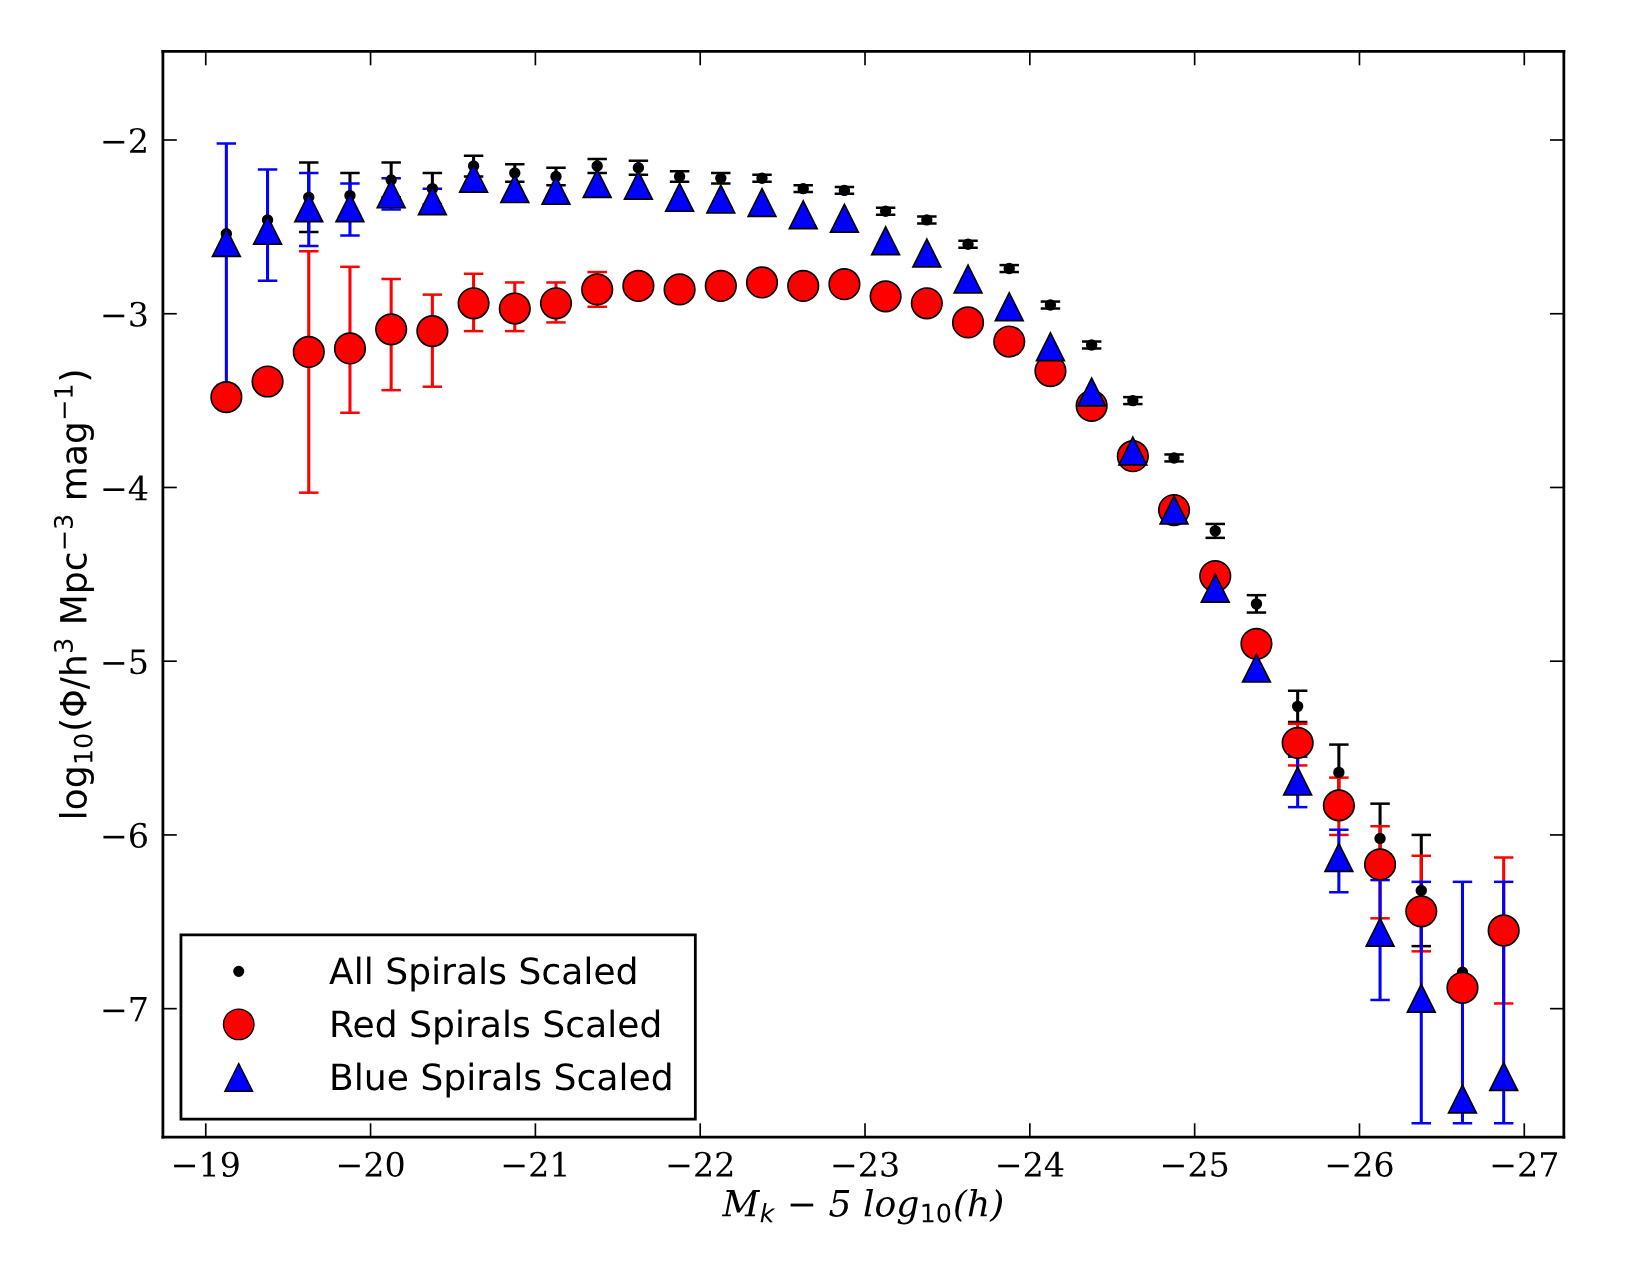 The image size is (1629, 1285). Describe the element at coordinates (1360, 1164) in the screenshot. I see `x-tick-label: −26` at that location.